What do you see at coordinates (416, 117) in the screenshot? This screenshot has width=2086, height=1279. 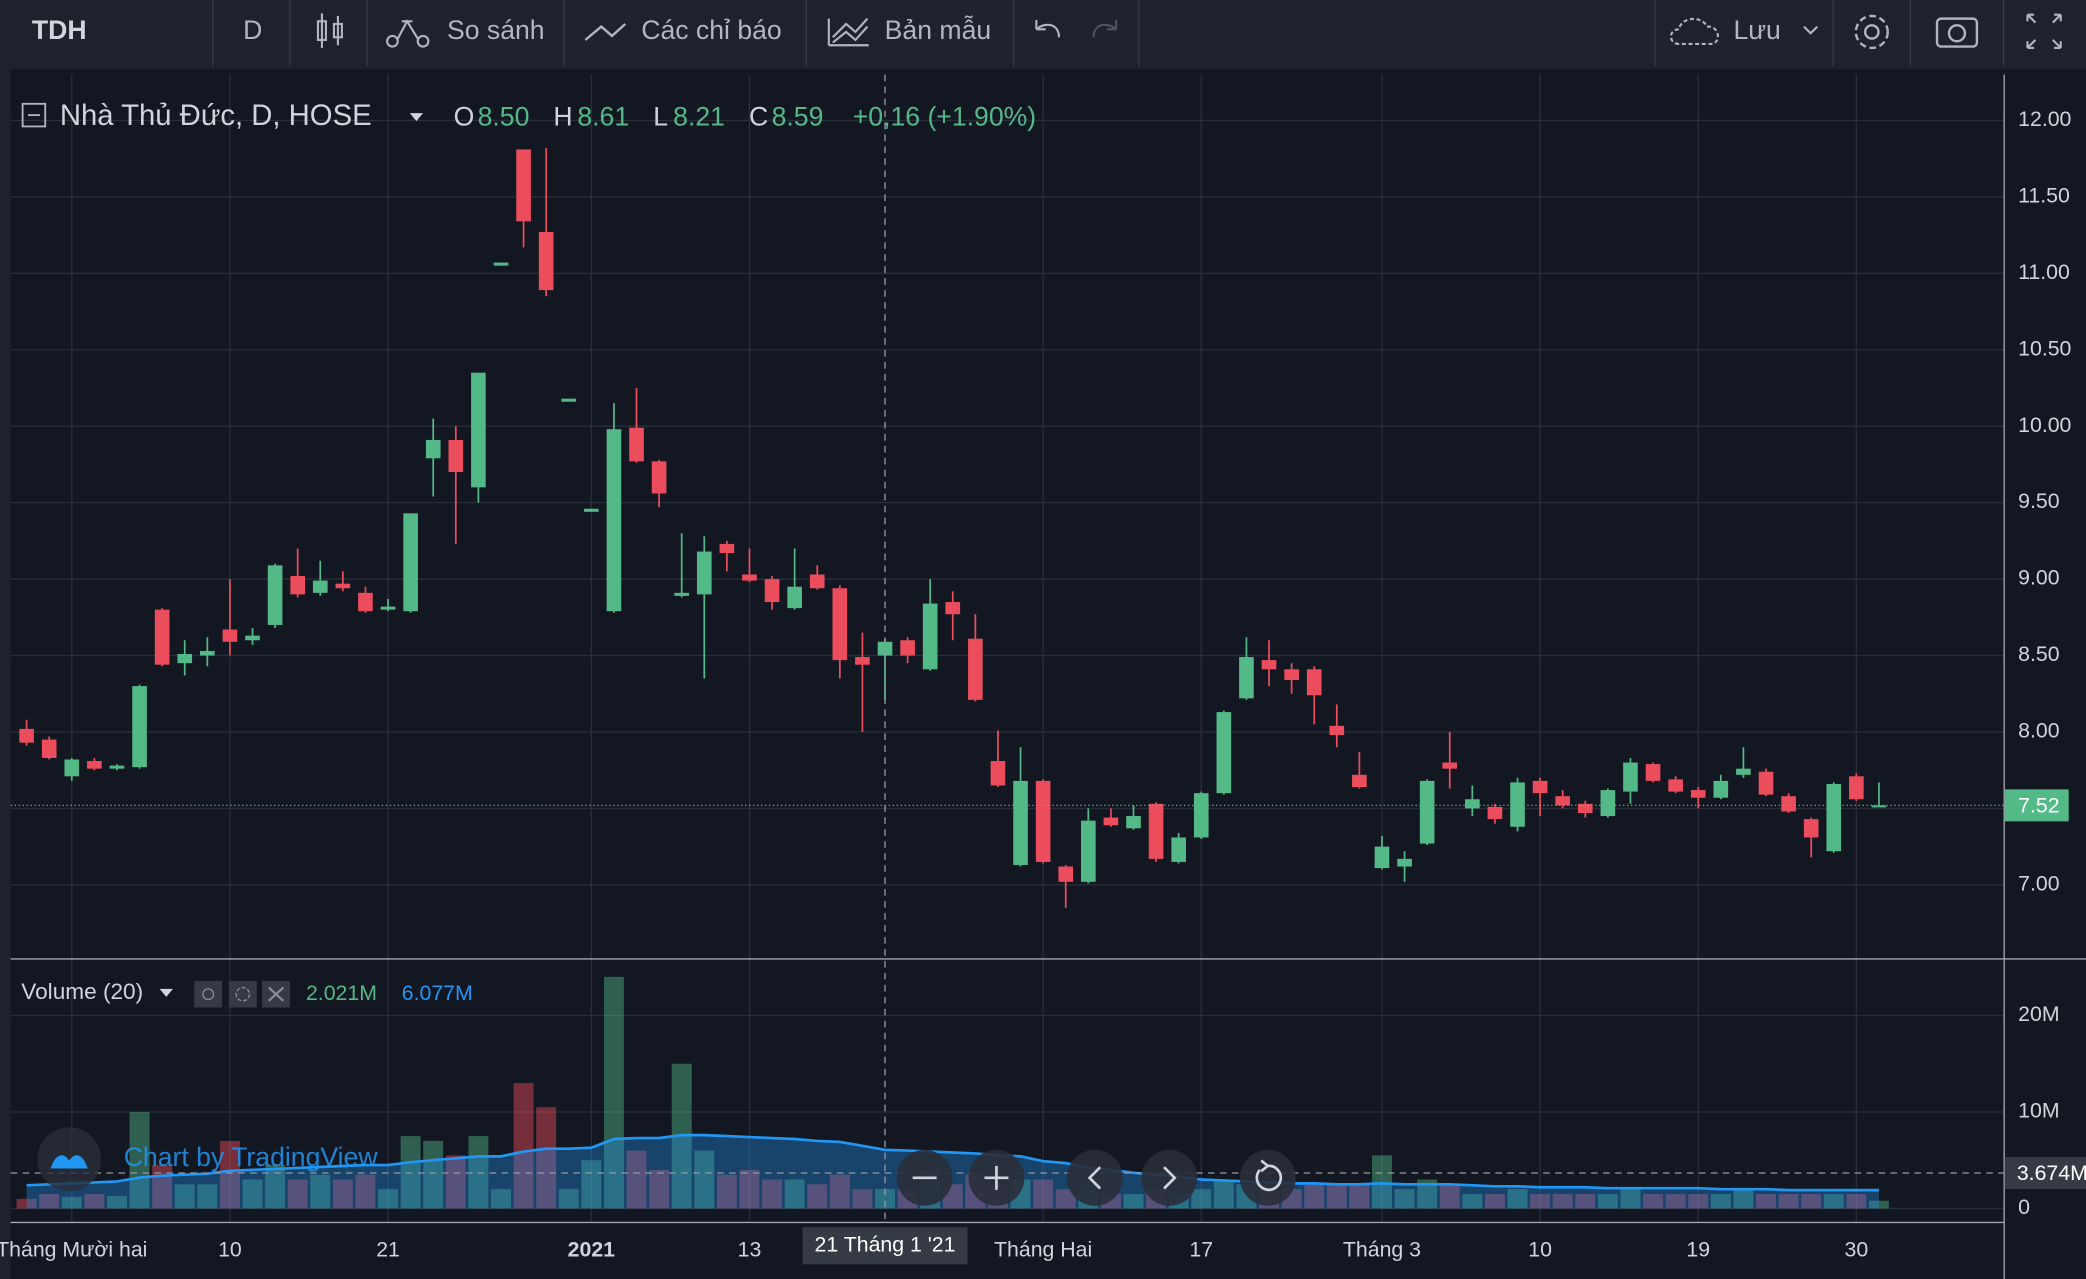 I see `title-caret` at bounding box center [416, 117].